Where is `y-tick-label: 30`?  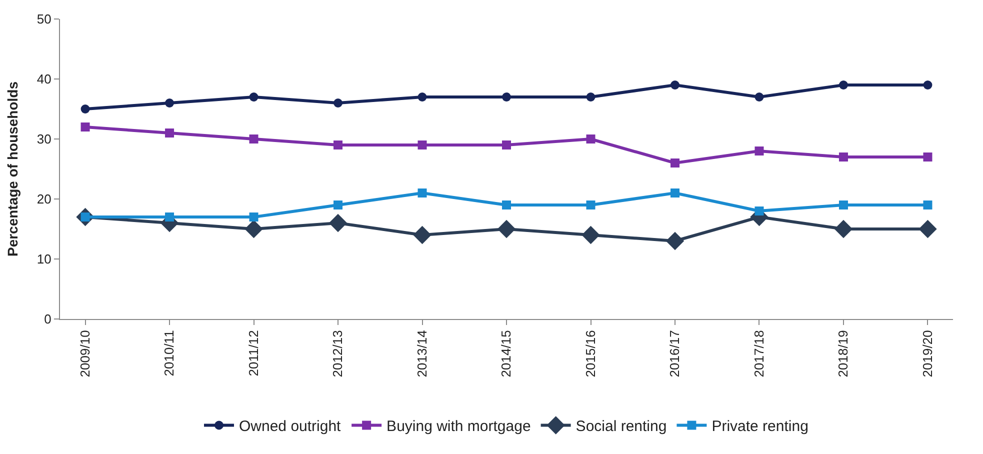
y-tick-label: 30 is located at coordinates (44, 139).